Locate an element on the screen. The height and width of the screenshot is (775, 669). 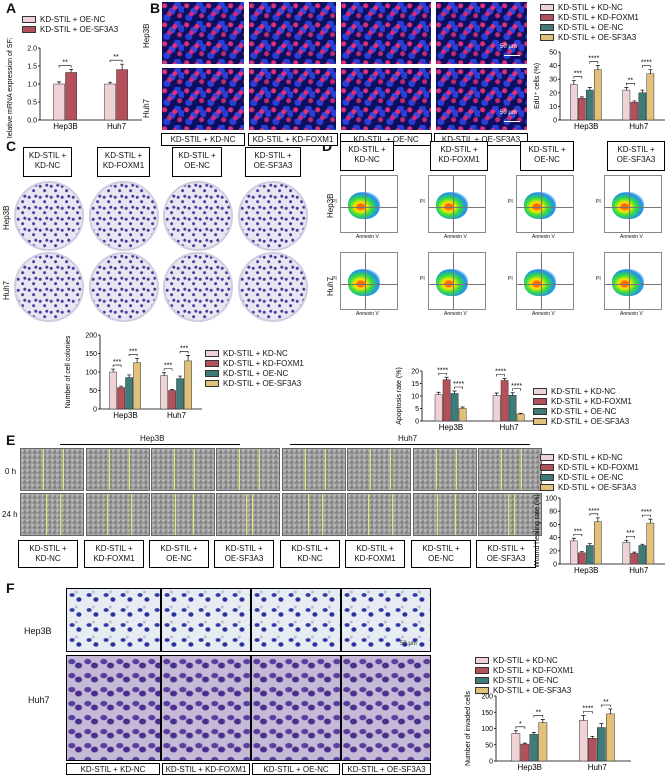
flow-plot is located at coordinates (545, 281).